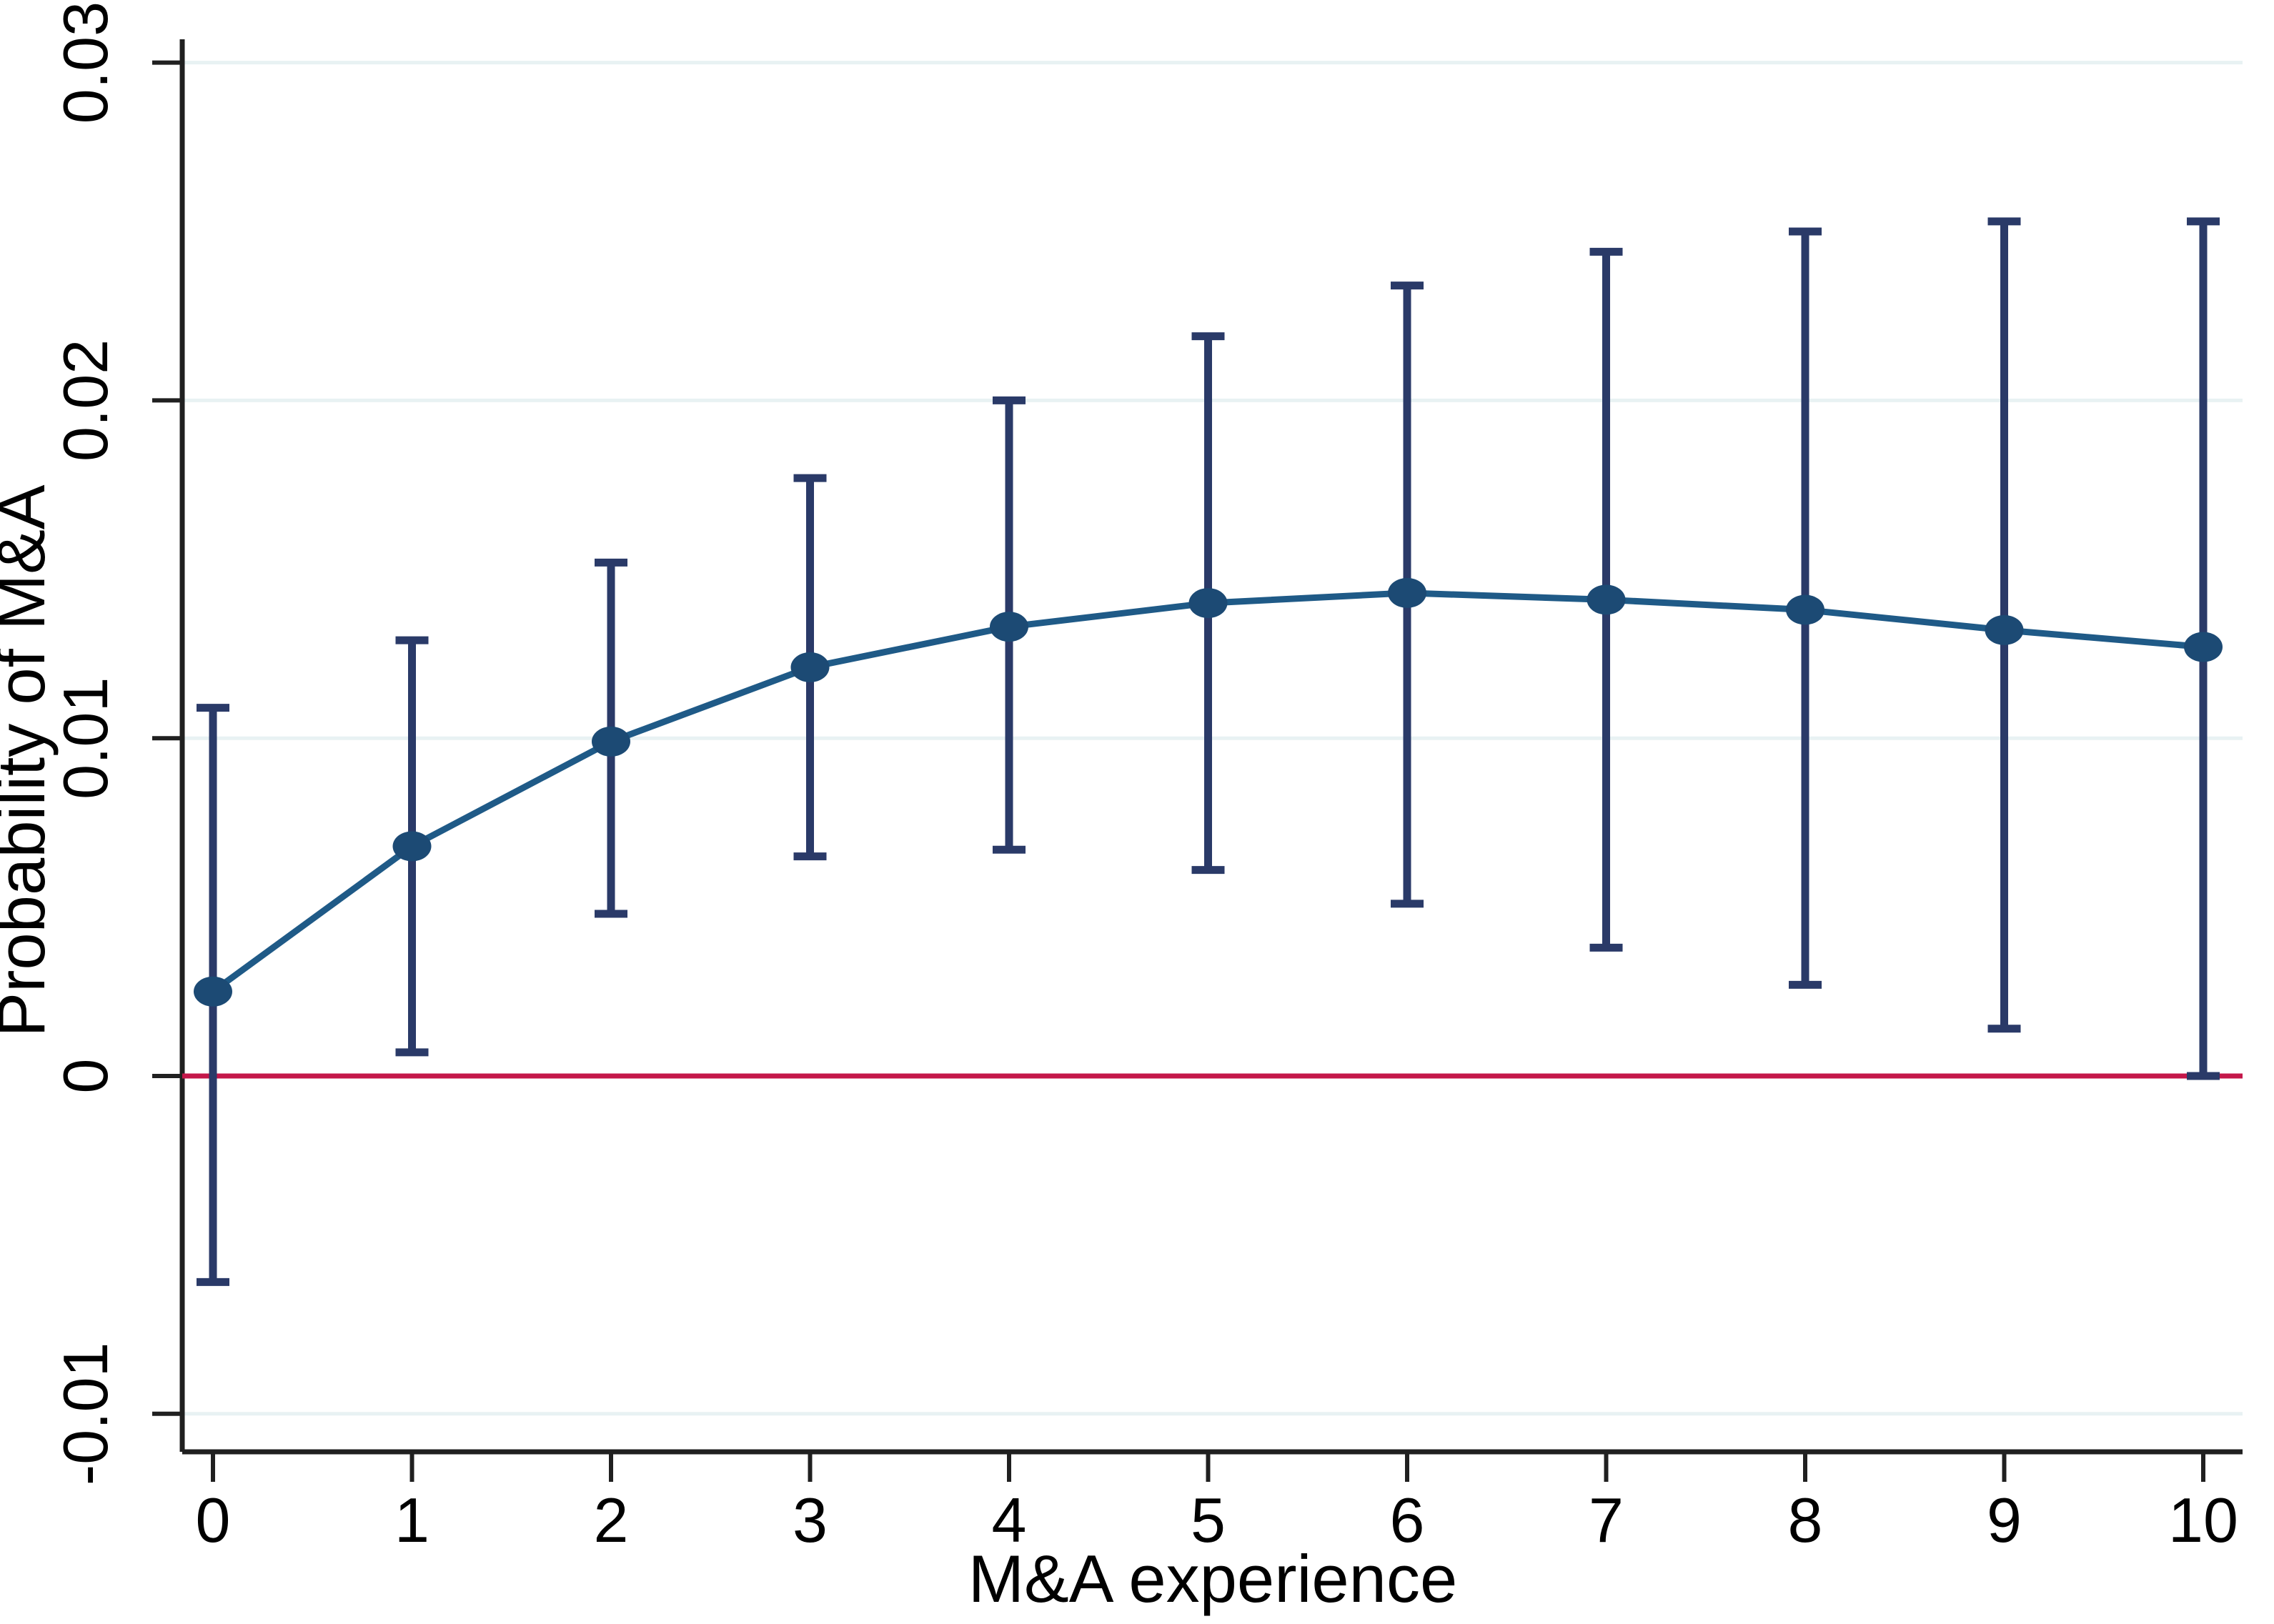  What do you see at coordinates (412, 1520) in the screenshot?
I see `x-tick-label: 1` at bounding box center [412, 1520].